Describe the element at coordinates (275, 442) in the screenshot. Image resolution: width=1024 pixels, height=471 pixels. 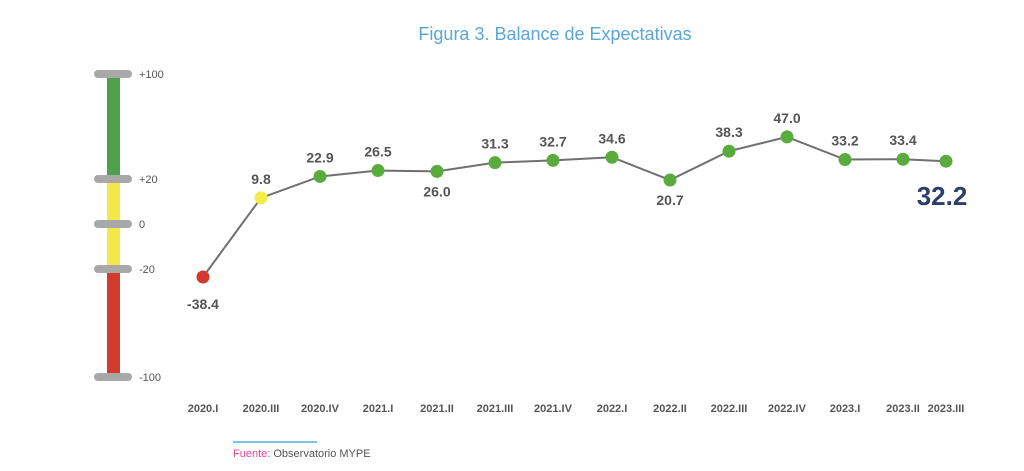
I see `source-divider` at that location.